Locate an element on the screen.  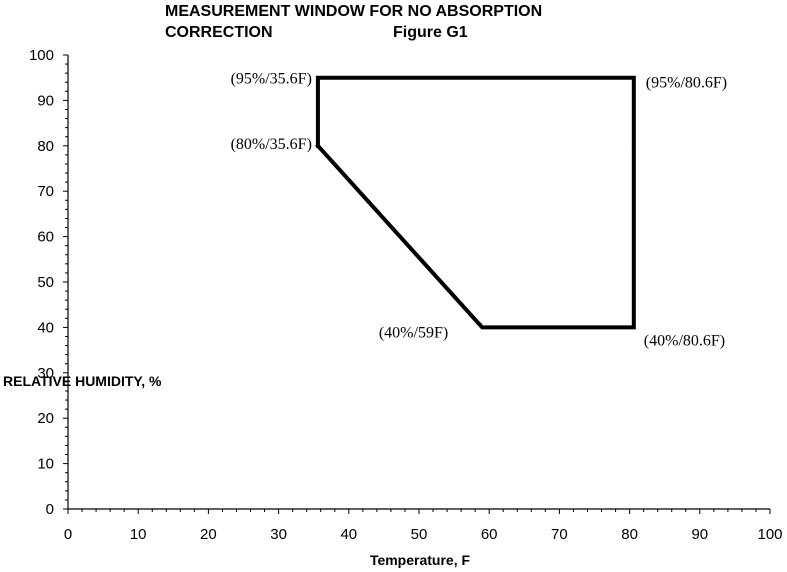
y-tick-label: 40 is located at coordinates (45, 327).